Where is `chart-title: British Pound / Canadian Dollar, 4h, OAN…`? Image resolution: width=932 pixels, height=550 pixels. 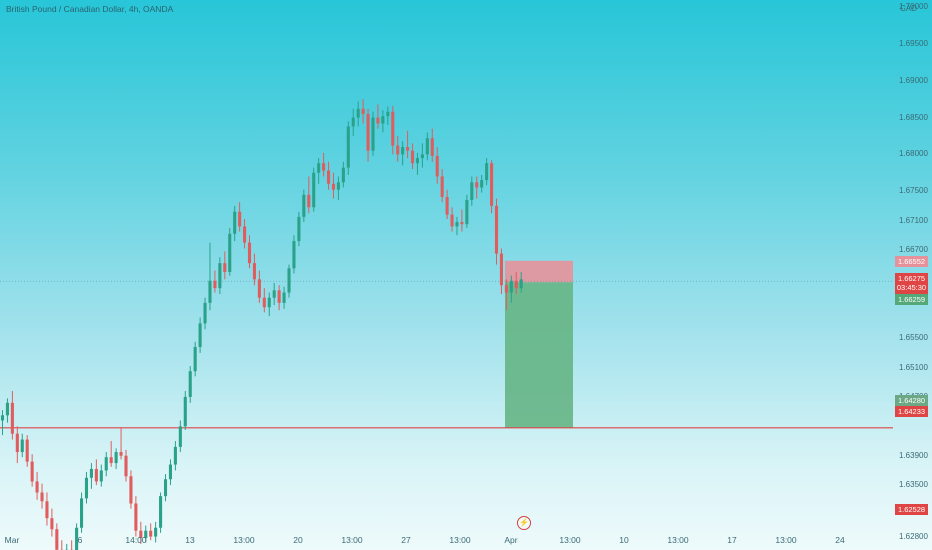
chart-title: British Pound / Canadian Dollar, 4h, OAN… is located at coordinates (90, 9).